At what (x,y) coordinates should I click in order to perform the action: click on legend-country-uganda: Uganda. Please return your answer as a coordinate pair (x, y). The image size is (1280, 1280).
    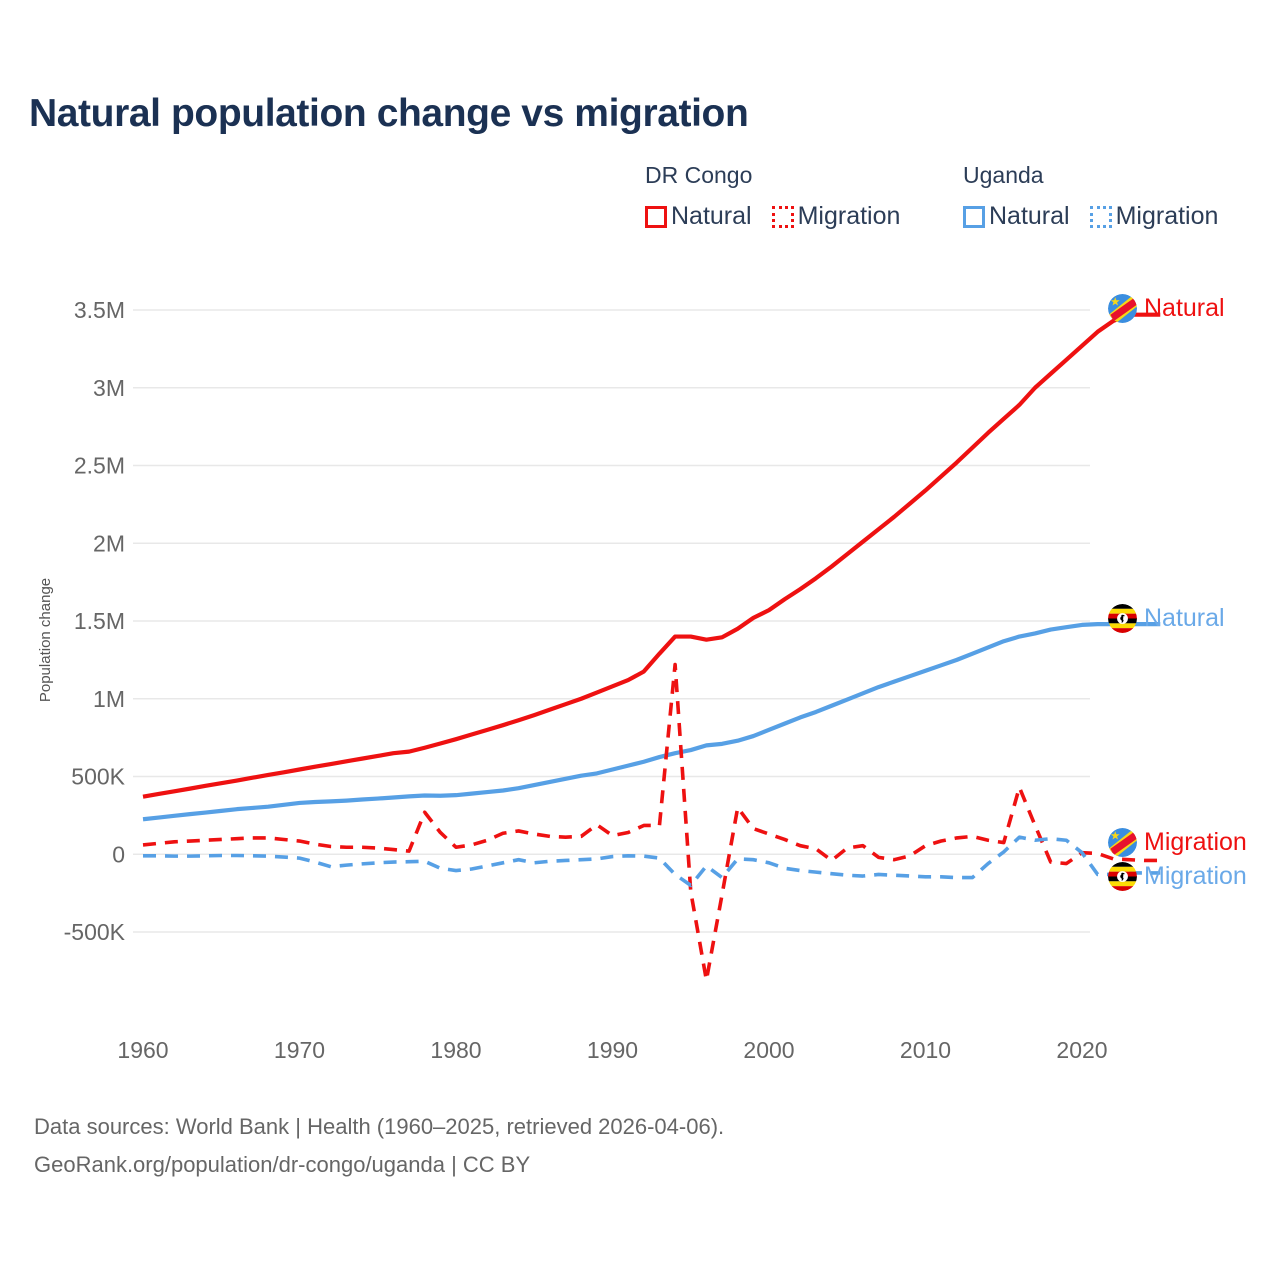
    Looking at the image, I should click on (1003, 175).